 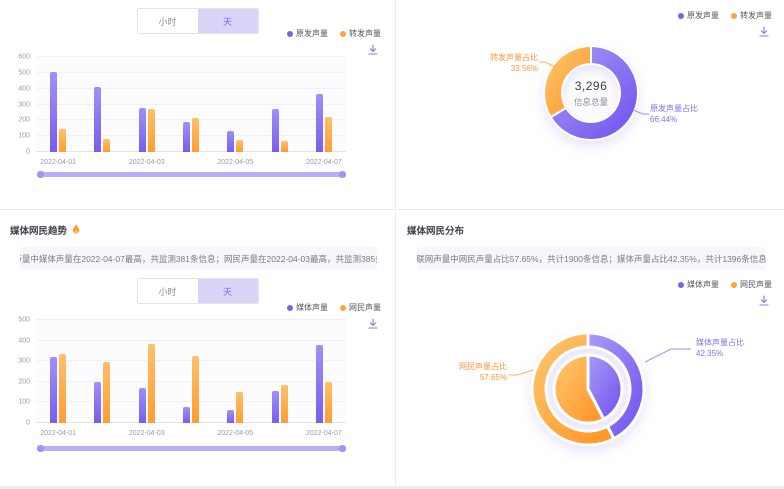 I want to click on callout-value: 57.65%, so click(x=493, y=377).